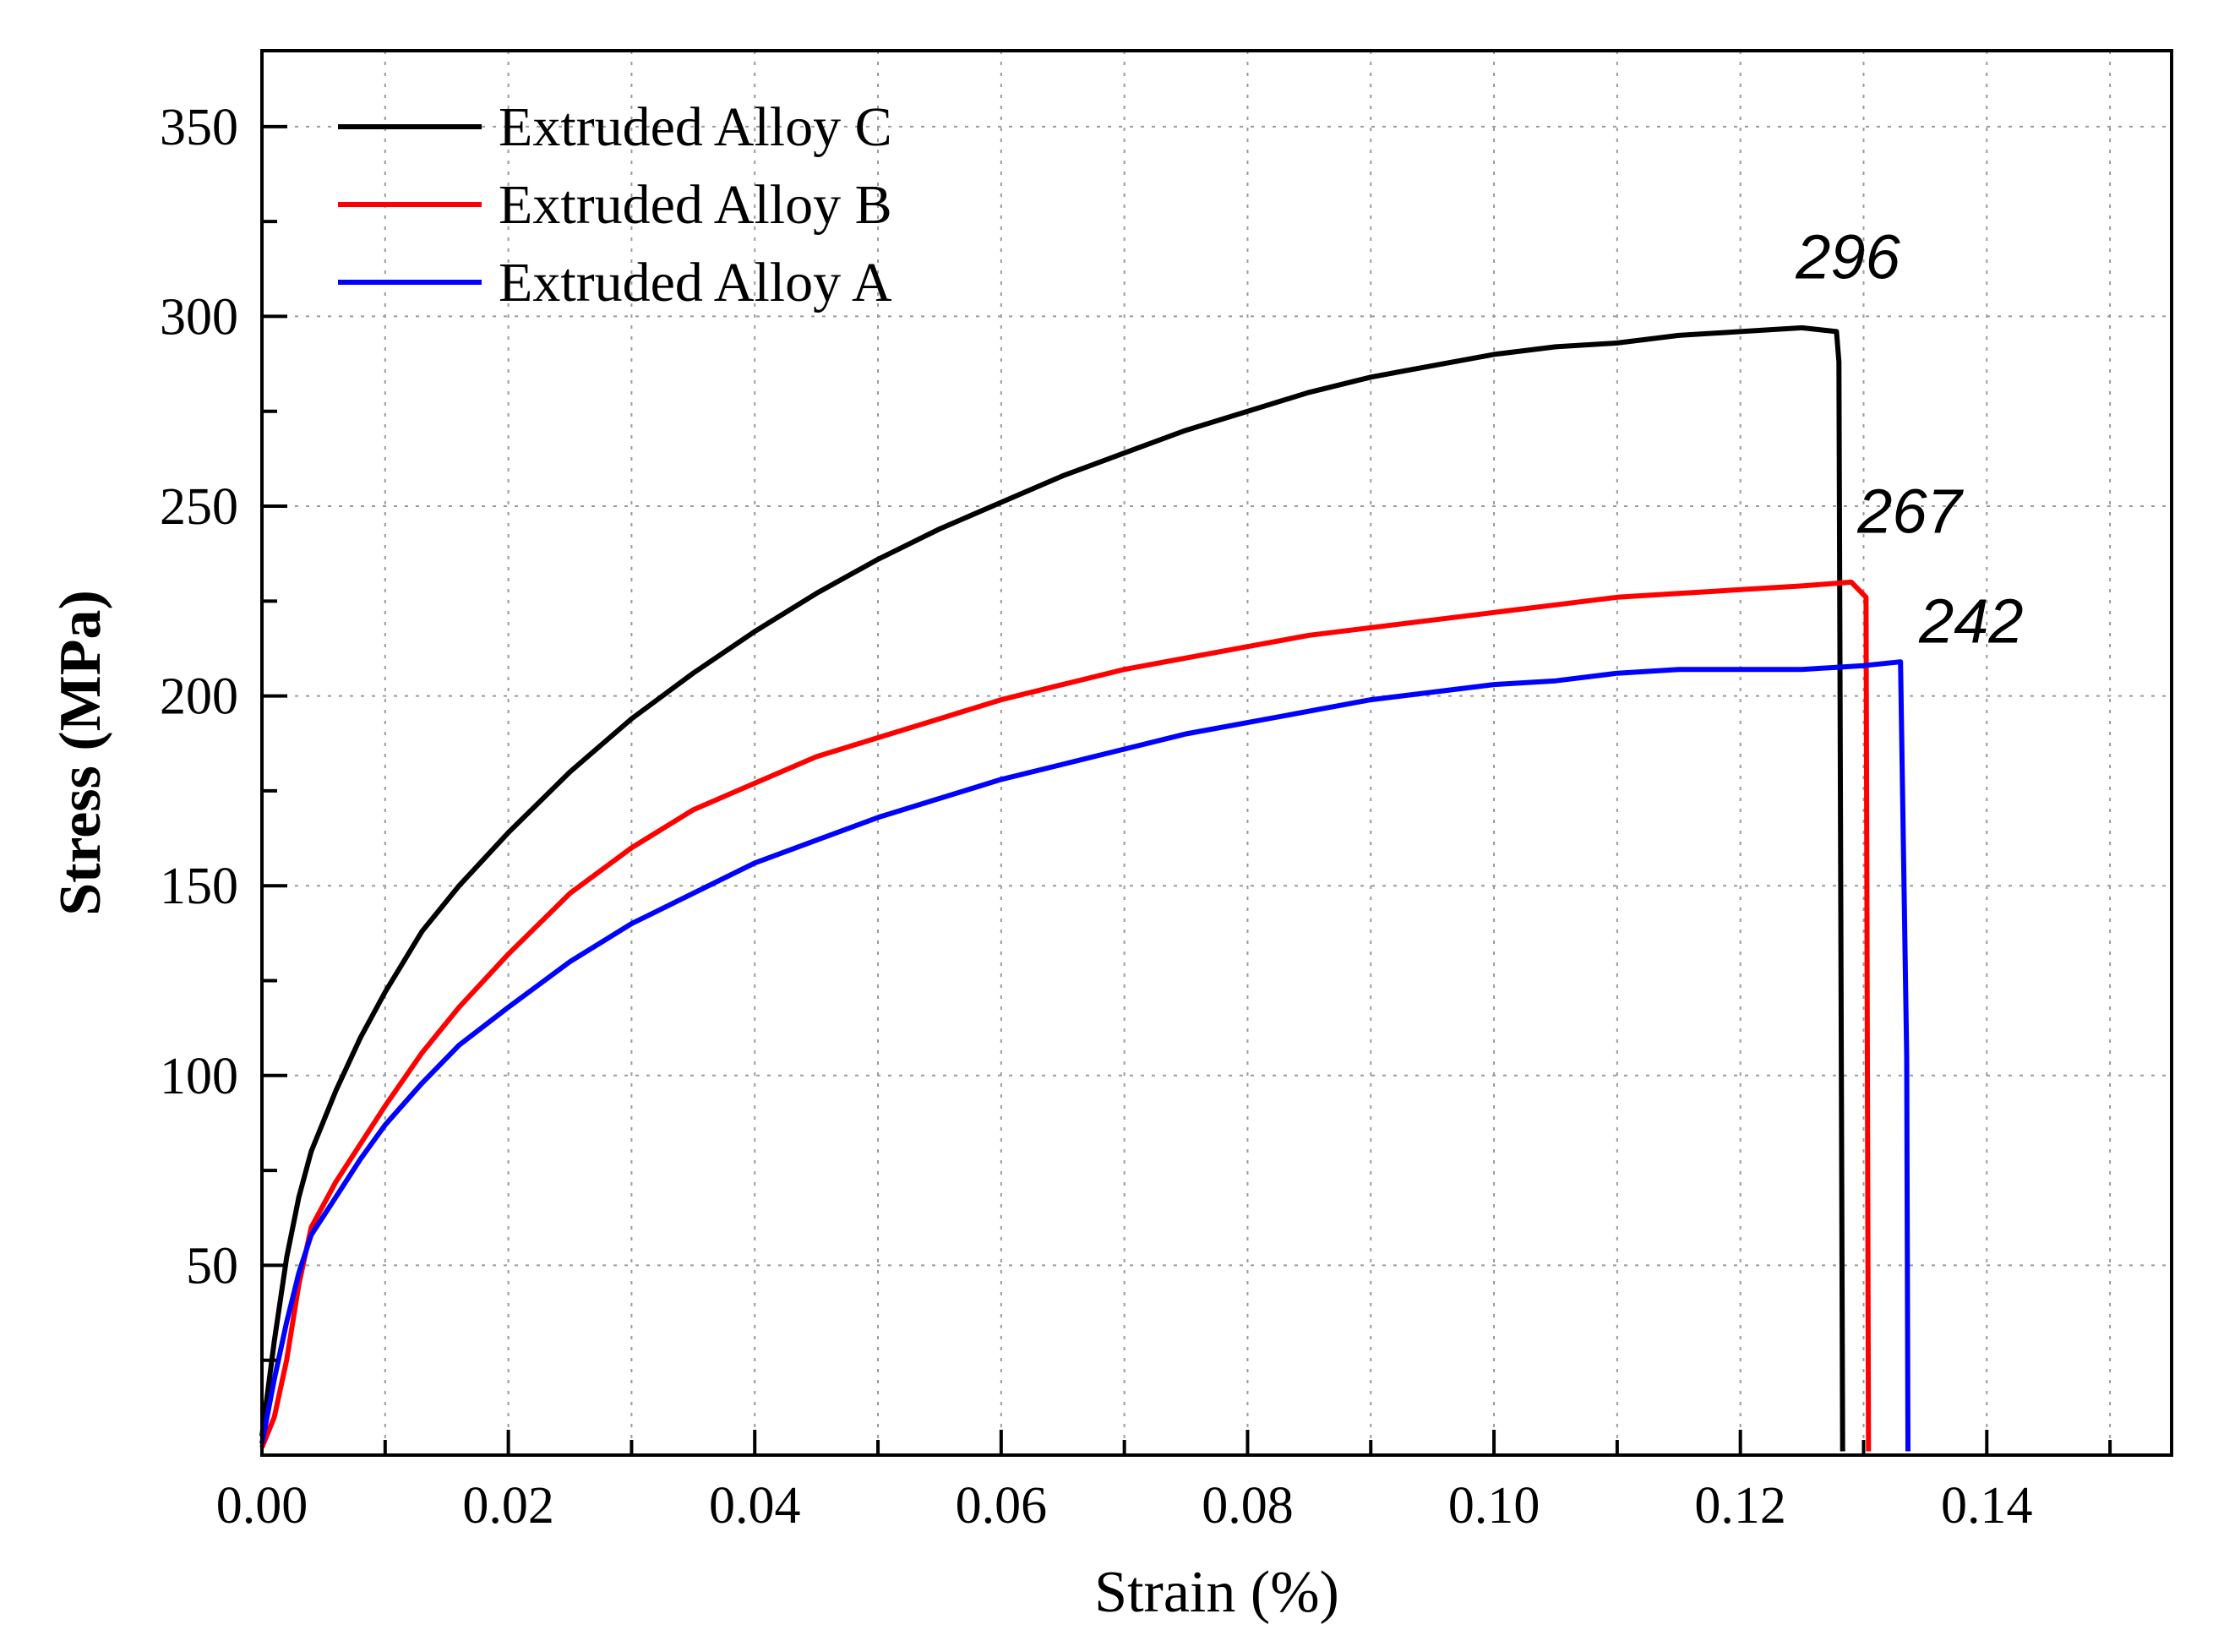 This screenshot has width=2213, height=1652. What do you see at coordinates (508, 1506) in the screenshot?
I see `x-tick-label: 0.02` at bounding box center [508, 1506].